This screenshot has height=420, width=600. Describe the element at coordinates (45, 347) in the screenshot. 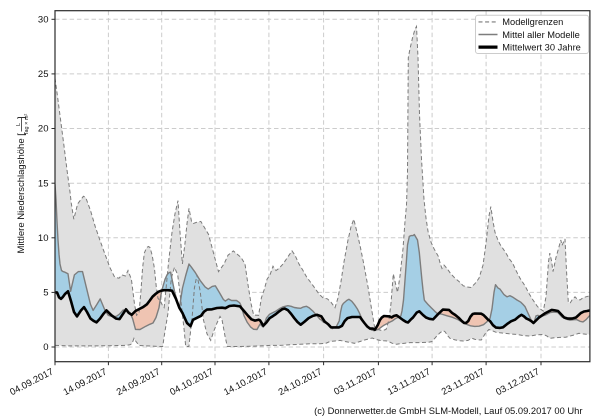

I see `svg-text: 0` at that location.